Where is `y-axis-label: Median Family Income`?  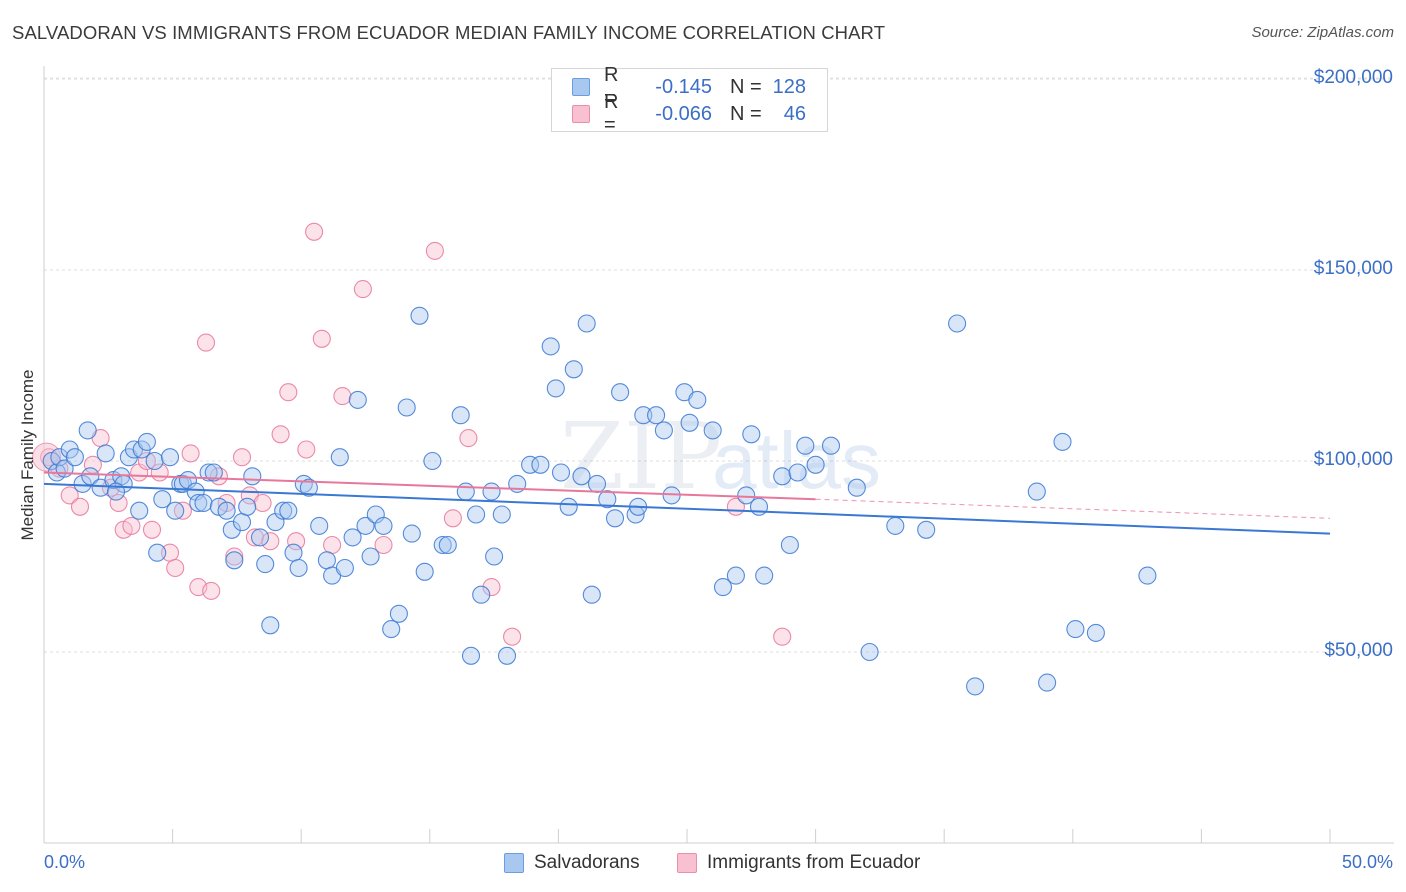 y-axis-label: Median Family Income is located at coordinates (27, 455).